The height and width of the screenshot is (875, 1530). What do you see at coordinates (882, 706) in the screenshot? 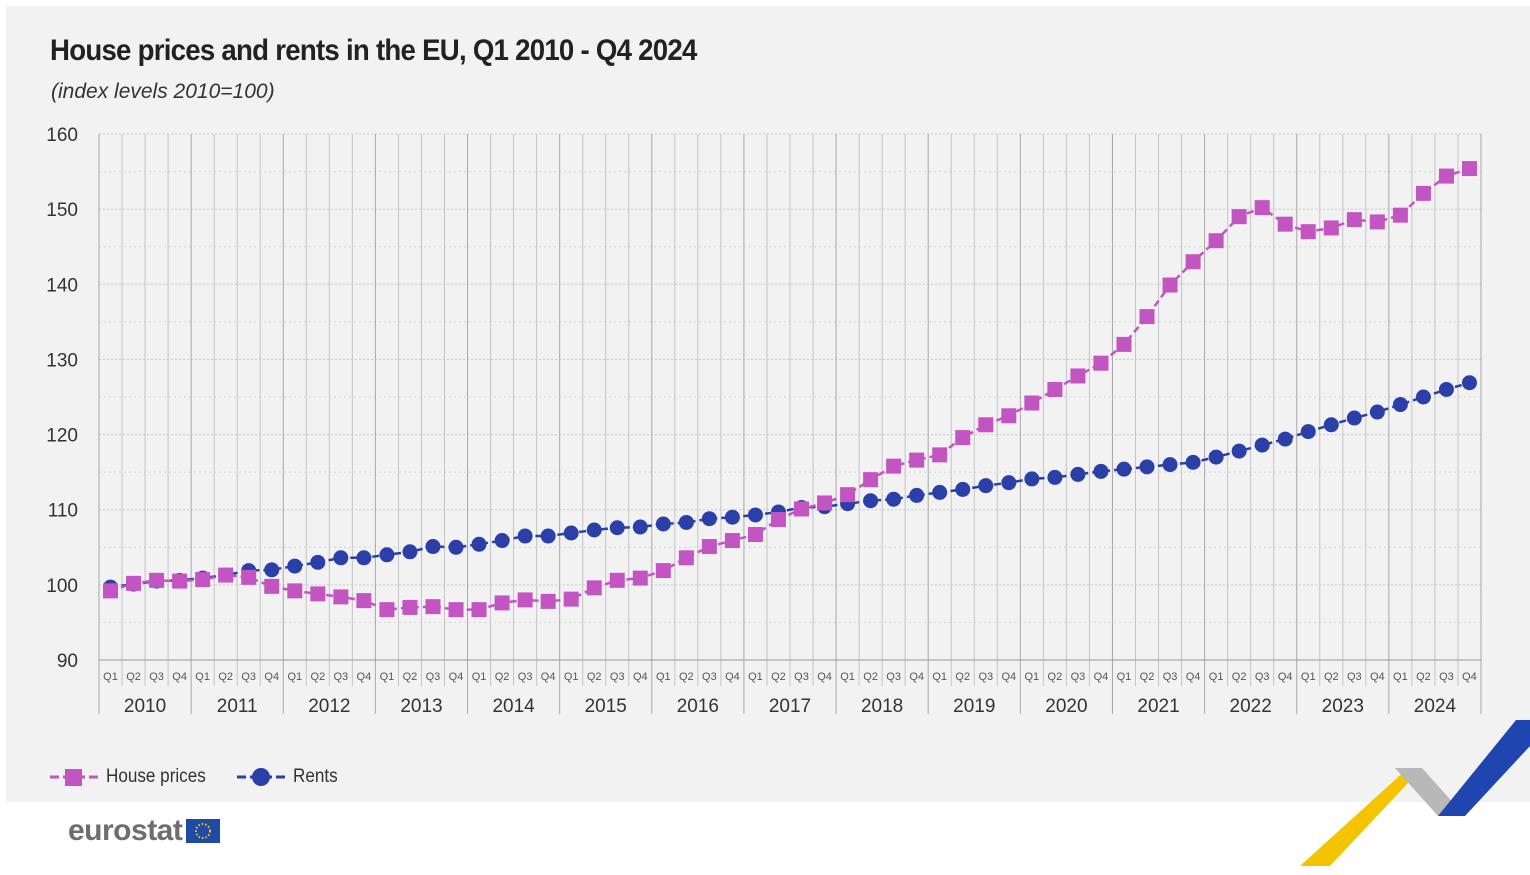
I see `year-label: 2018` at bounding box center [882, 706].